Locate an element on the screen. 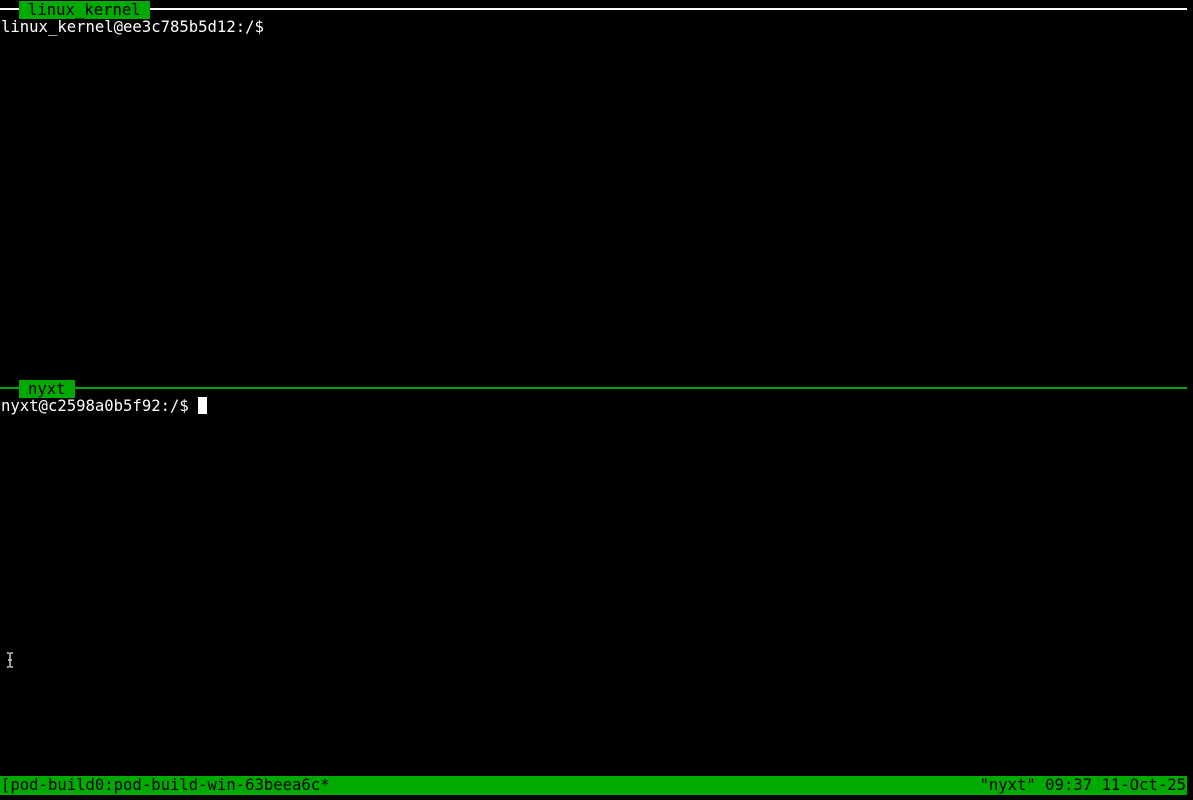 Image resolution: width=1193 pixels, height=800 pixels. pane-title: linux_kernel is located at coordinates (84, 10).